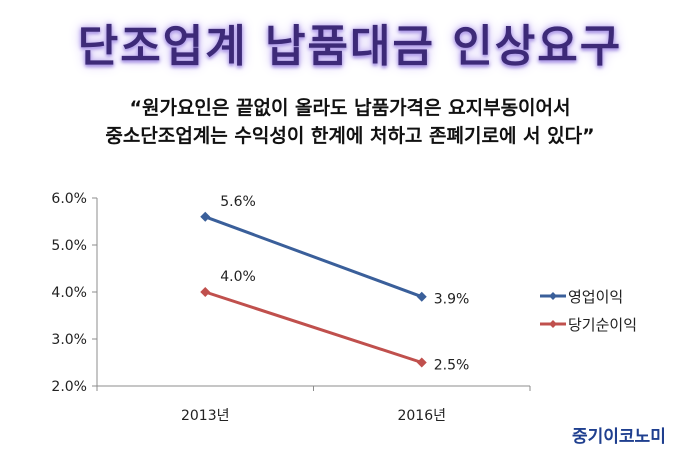 This screenshot has height=467, width=700. Describe the element at coordinates (69, 293) in the screenshot. I see `y-tick-label: 4.0%` at that location.